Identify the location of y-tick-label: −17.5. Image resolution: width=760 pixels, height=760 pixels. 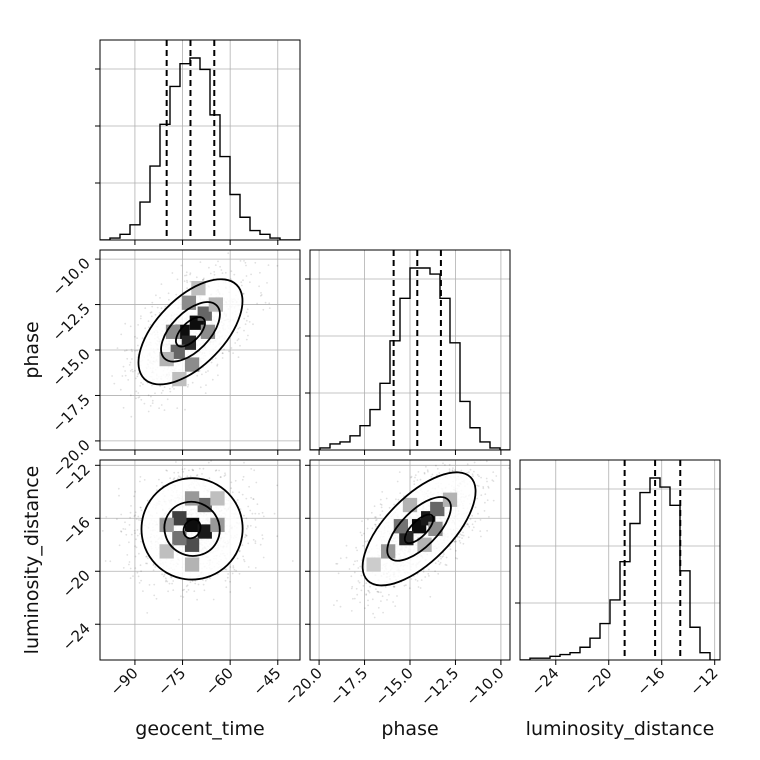
(71, 413).